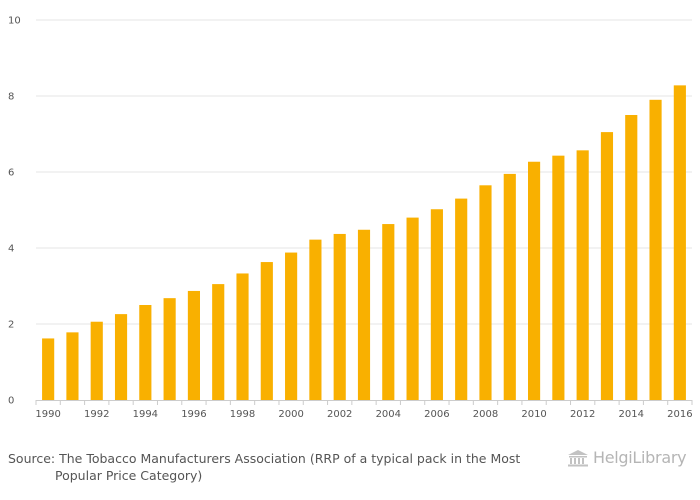  Describe the element at coordinates (436, 414) in the screenshot. I see `x-tick-label-2006: 2006` at that location.